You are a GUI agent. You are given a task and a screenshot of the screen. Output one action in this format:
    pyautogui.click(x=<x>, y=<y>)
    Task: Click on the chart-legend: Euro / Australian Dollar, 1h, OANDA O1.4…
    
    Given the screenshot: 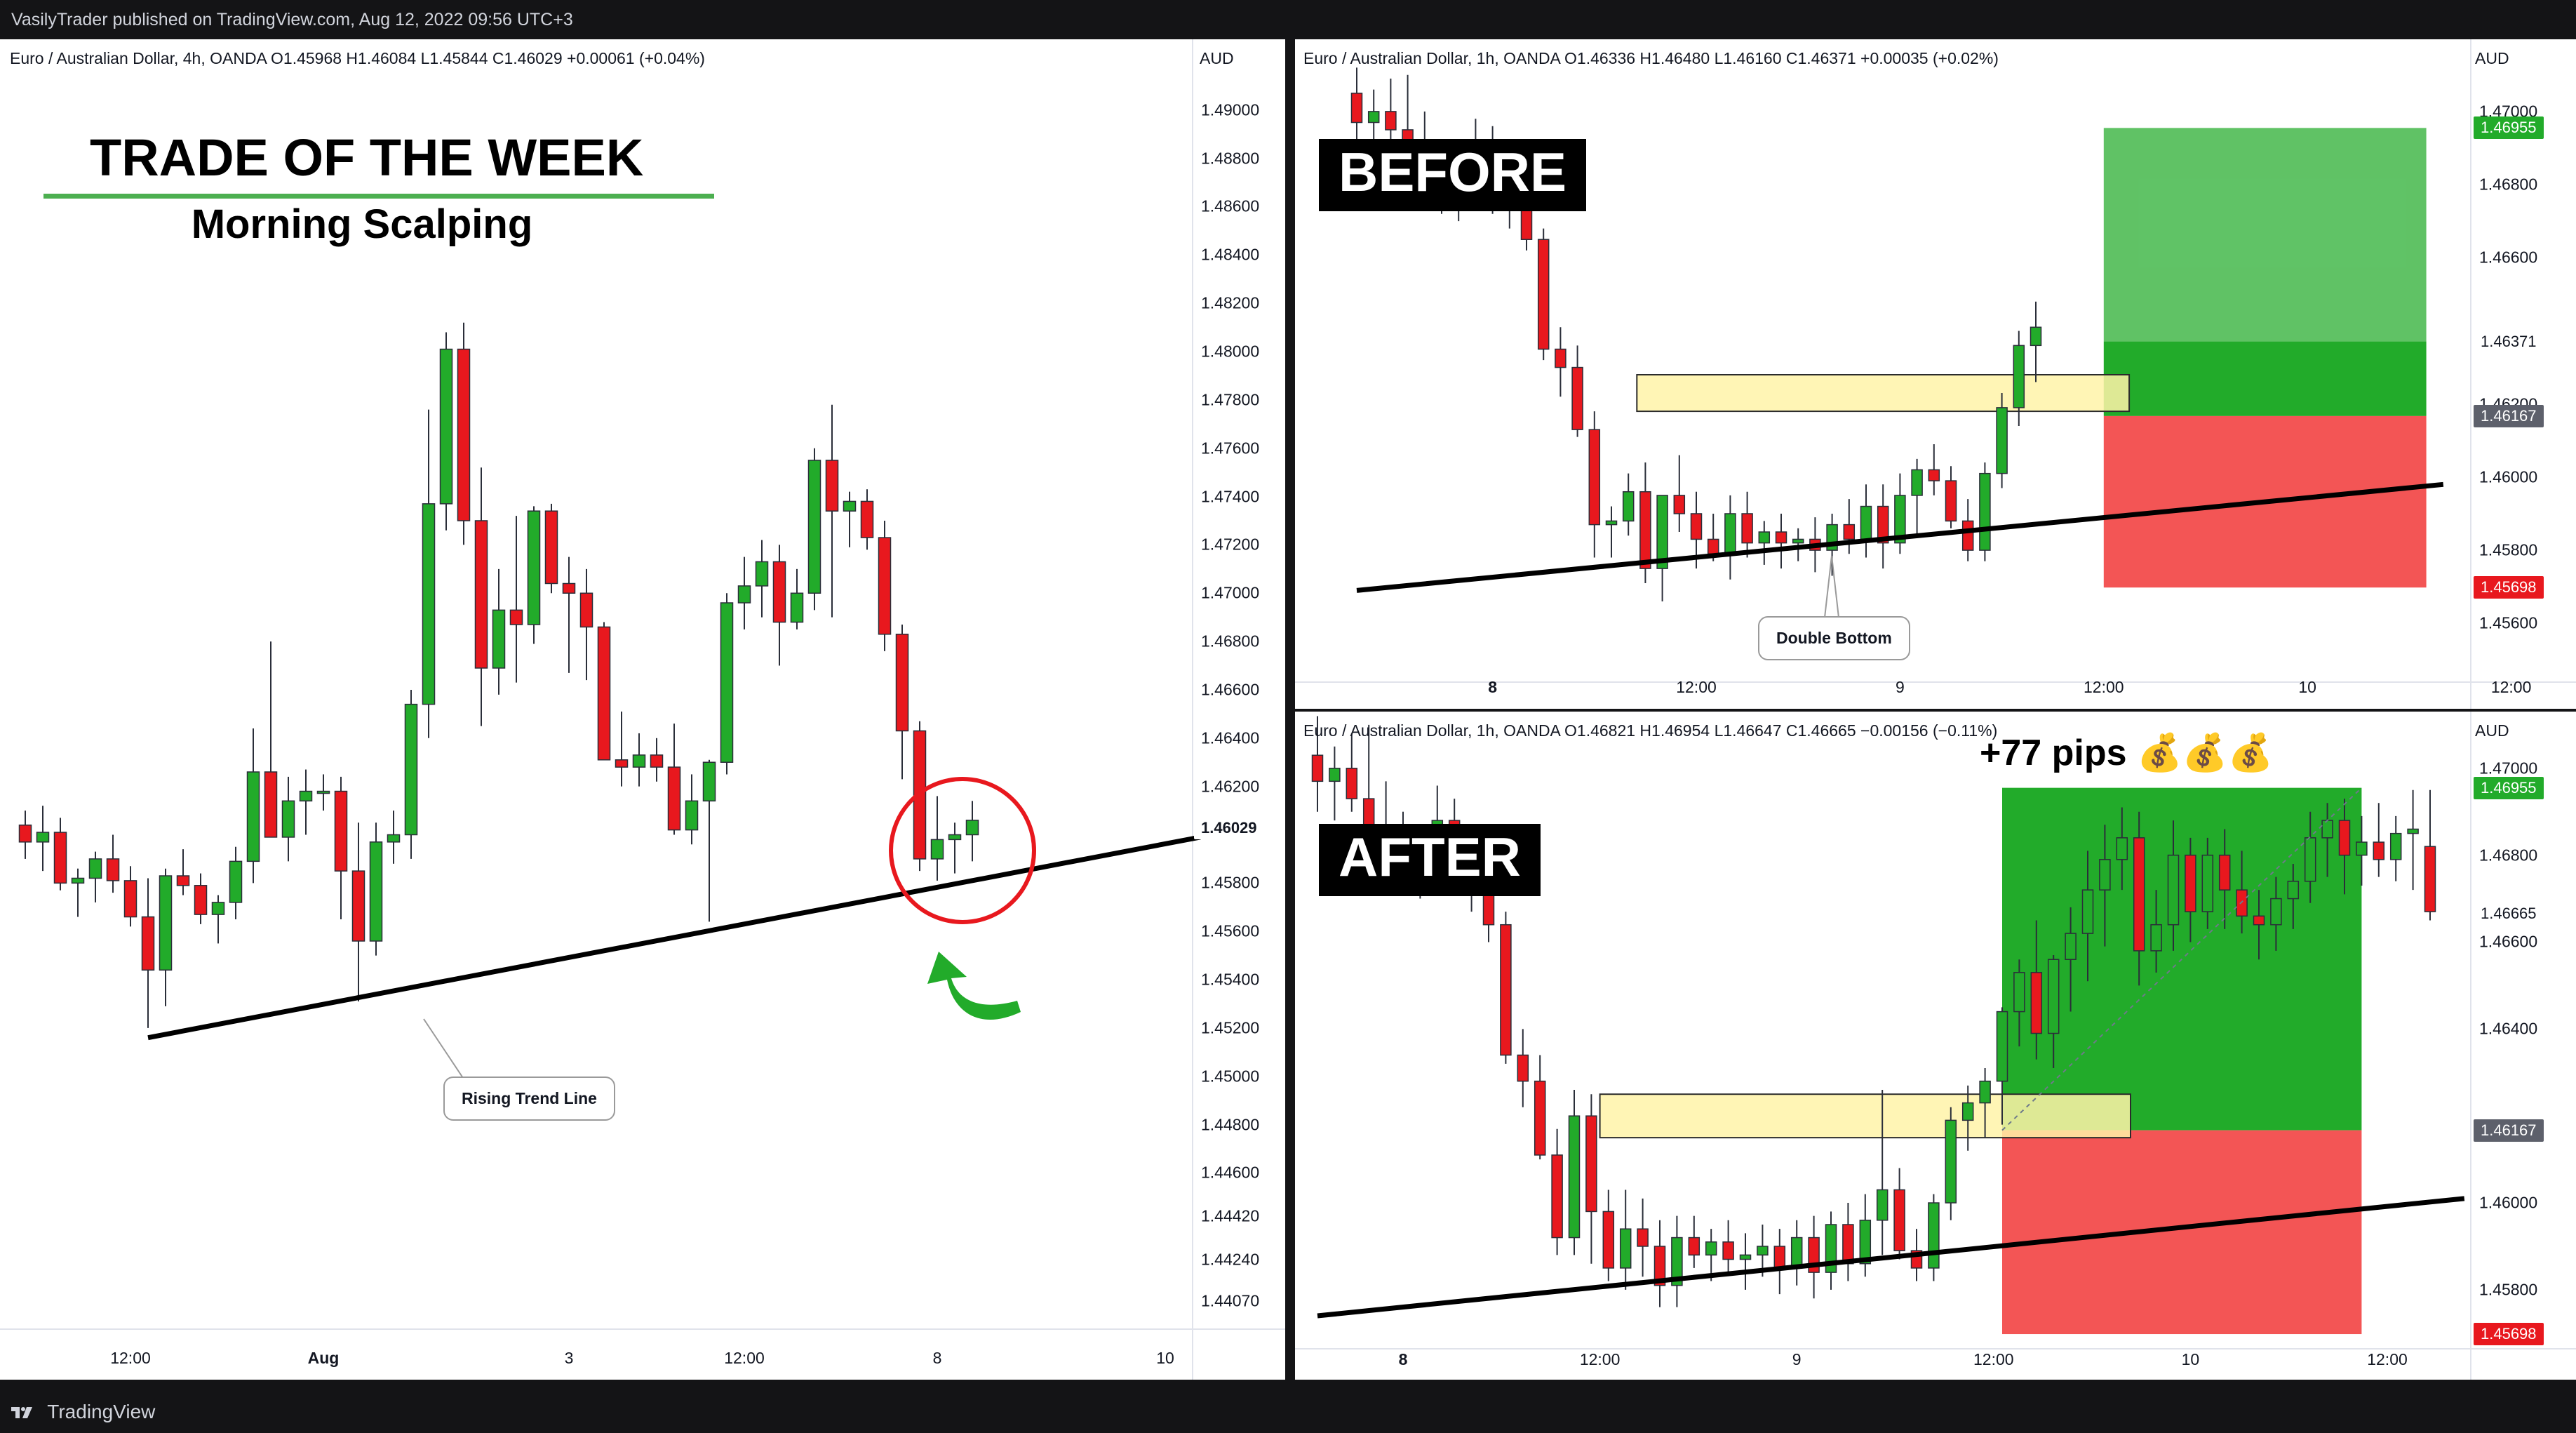 What is the action you would take?
    pyautogui.click(x=1651, y=58)
    